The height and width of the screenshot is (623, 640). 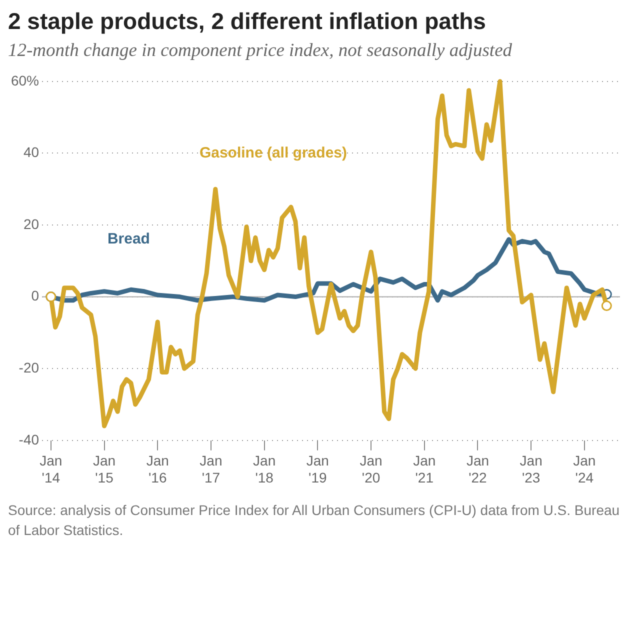 What do you see at coordinates (29, 439) in the screenshot?
I see `y-tick-label: -40` at bounding box center [29, 439].